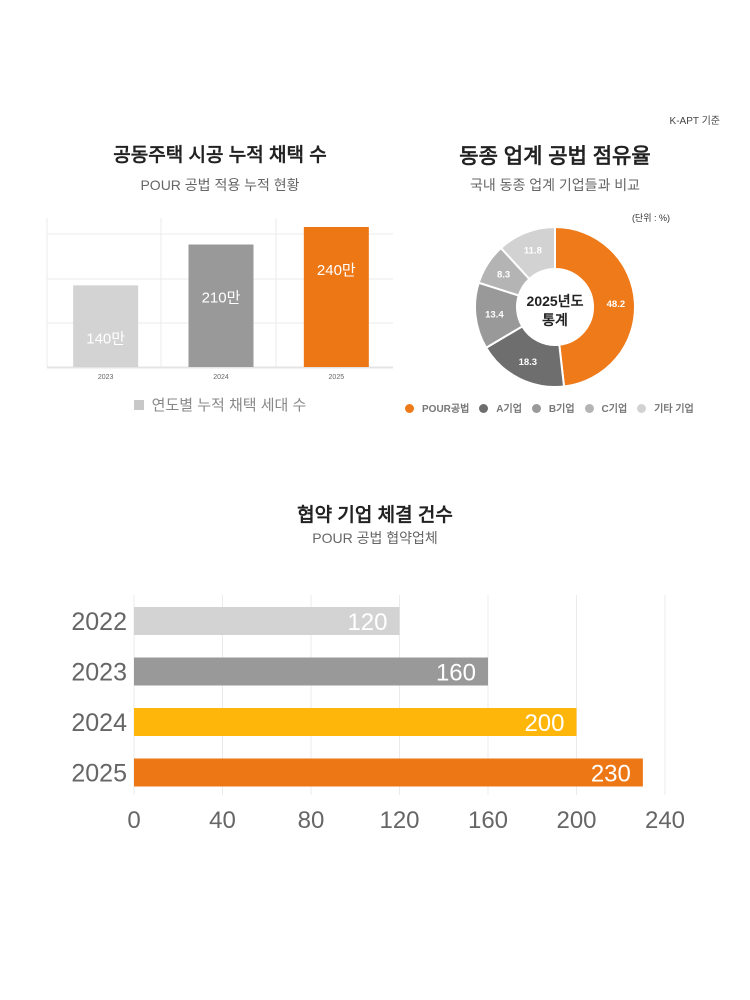  I want to click on x-tick-label: 200, so click(576, 820).